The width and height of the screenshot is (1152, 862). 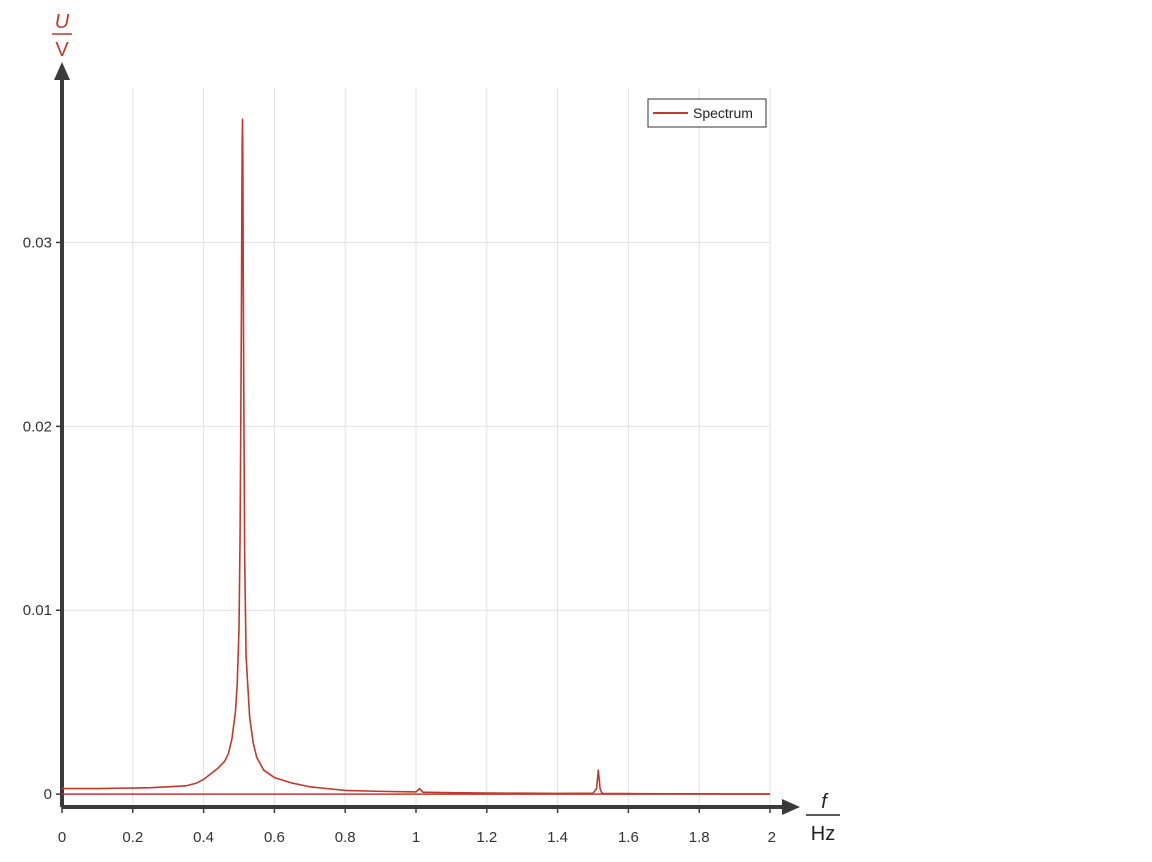 I want to click on x-axis-arrow-icon, so click(x=791, y=807).